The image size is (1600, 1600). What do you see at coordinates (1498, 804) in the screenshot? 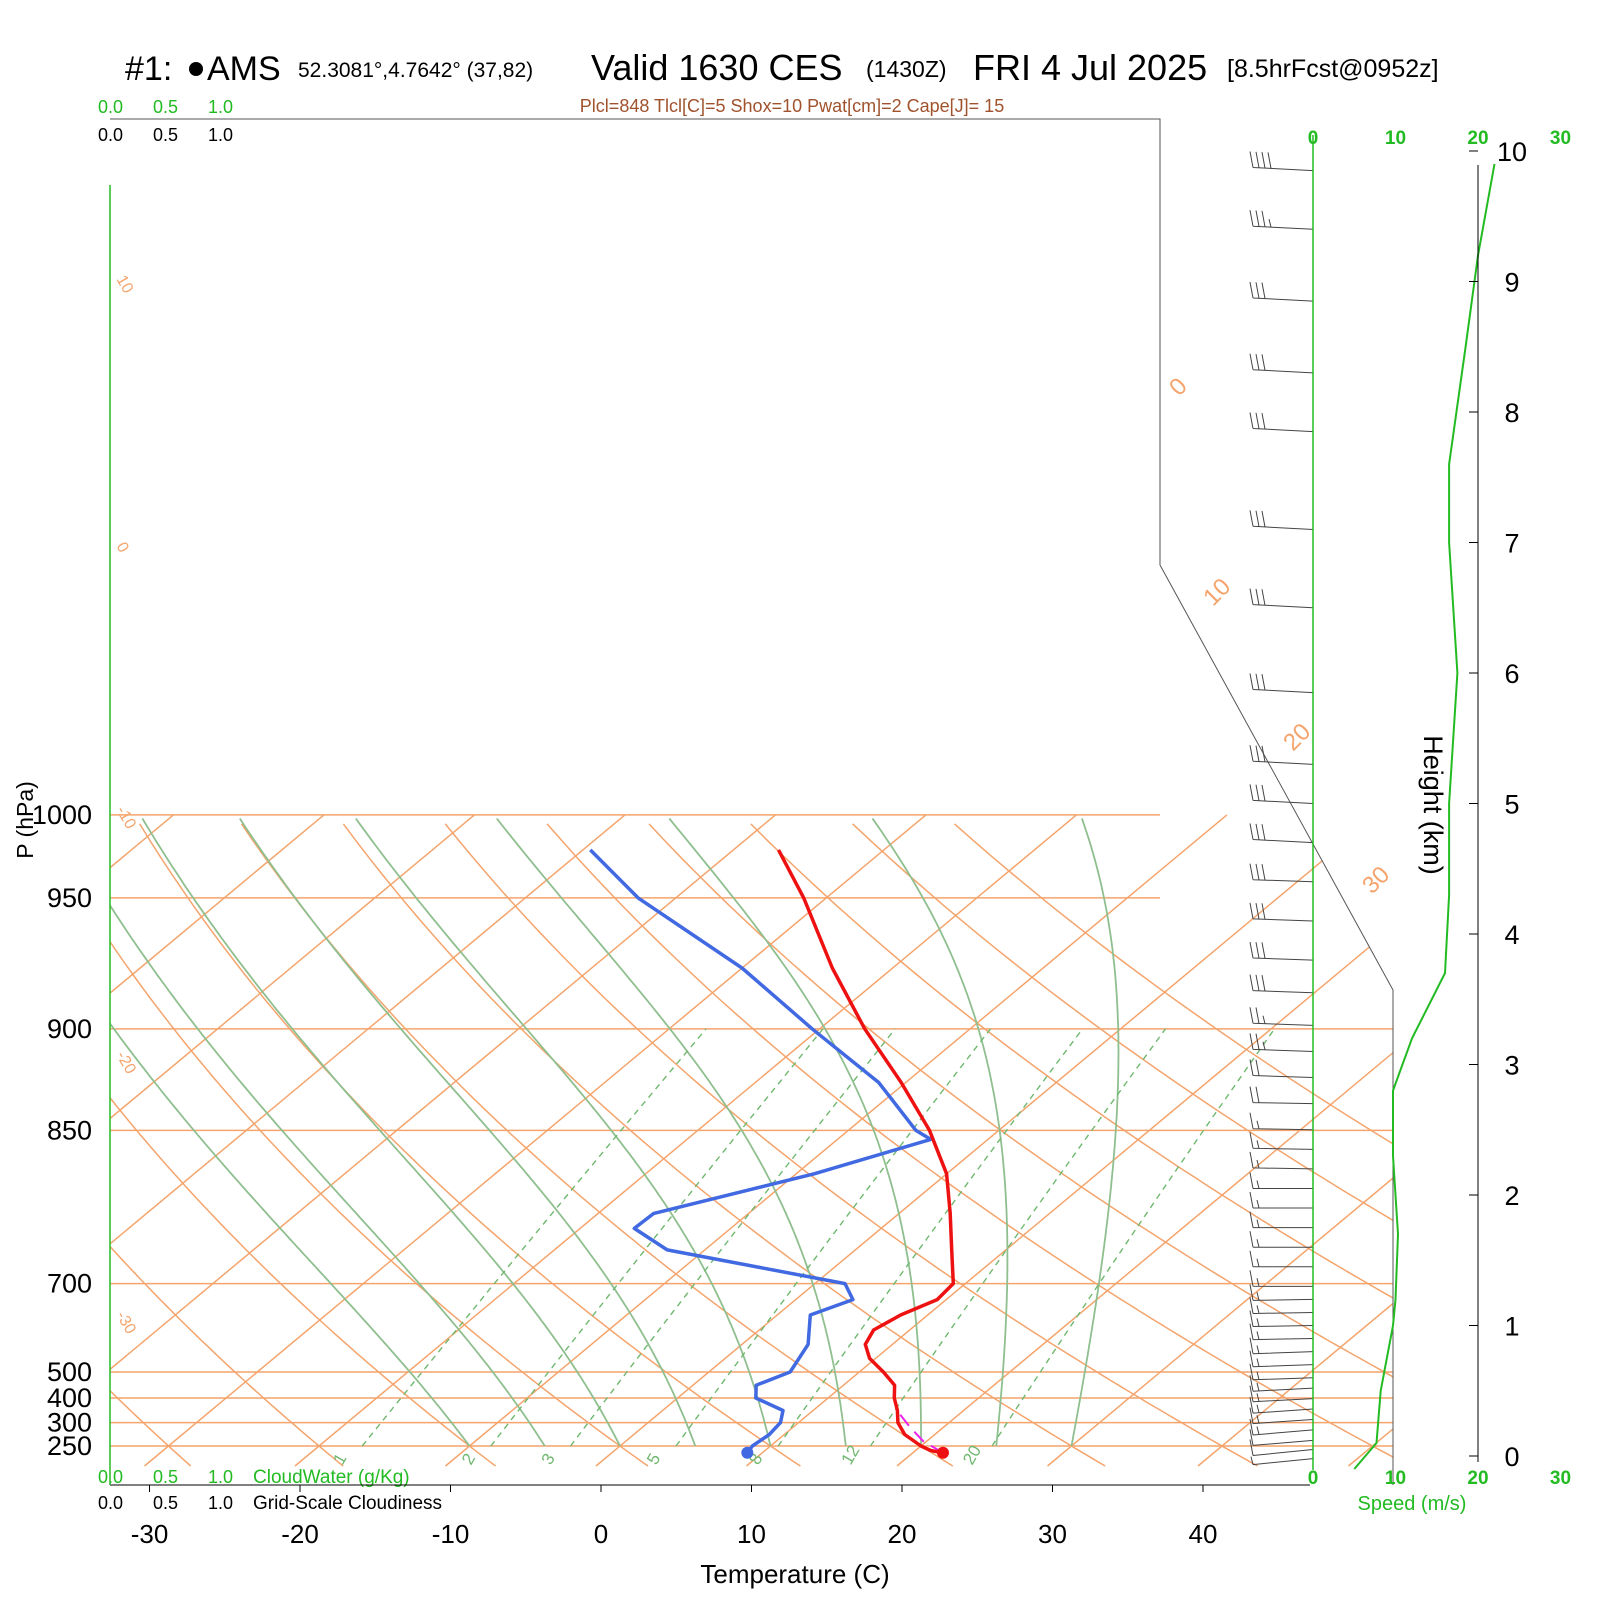
I see `height-axis: 0 1 2 3 4 5 6 7 8 9 10` at bounding box center [1498, 804].